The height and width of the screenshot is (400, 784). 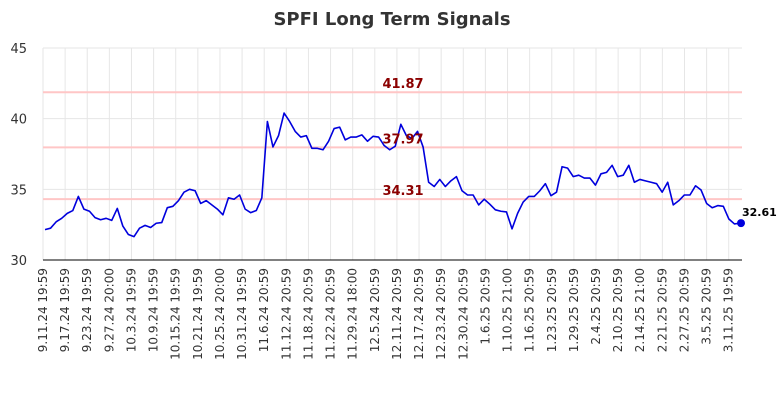 What do you see at coordinates (18, 120) in the screenshot?
I see `y-tick-label: 40` at bounding box center [18, 120].